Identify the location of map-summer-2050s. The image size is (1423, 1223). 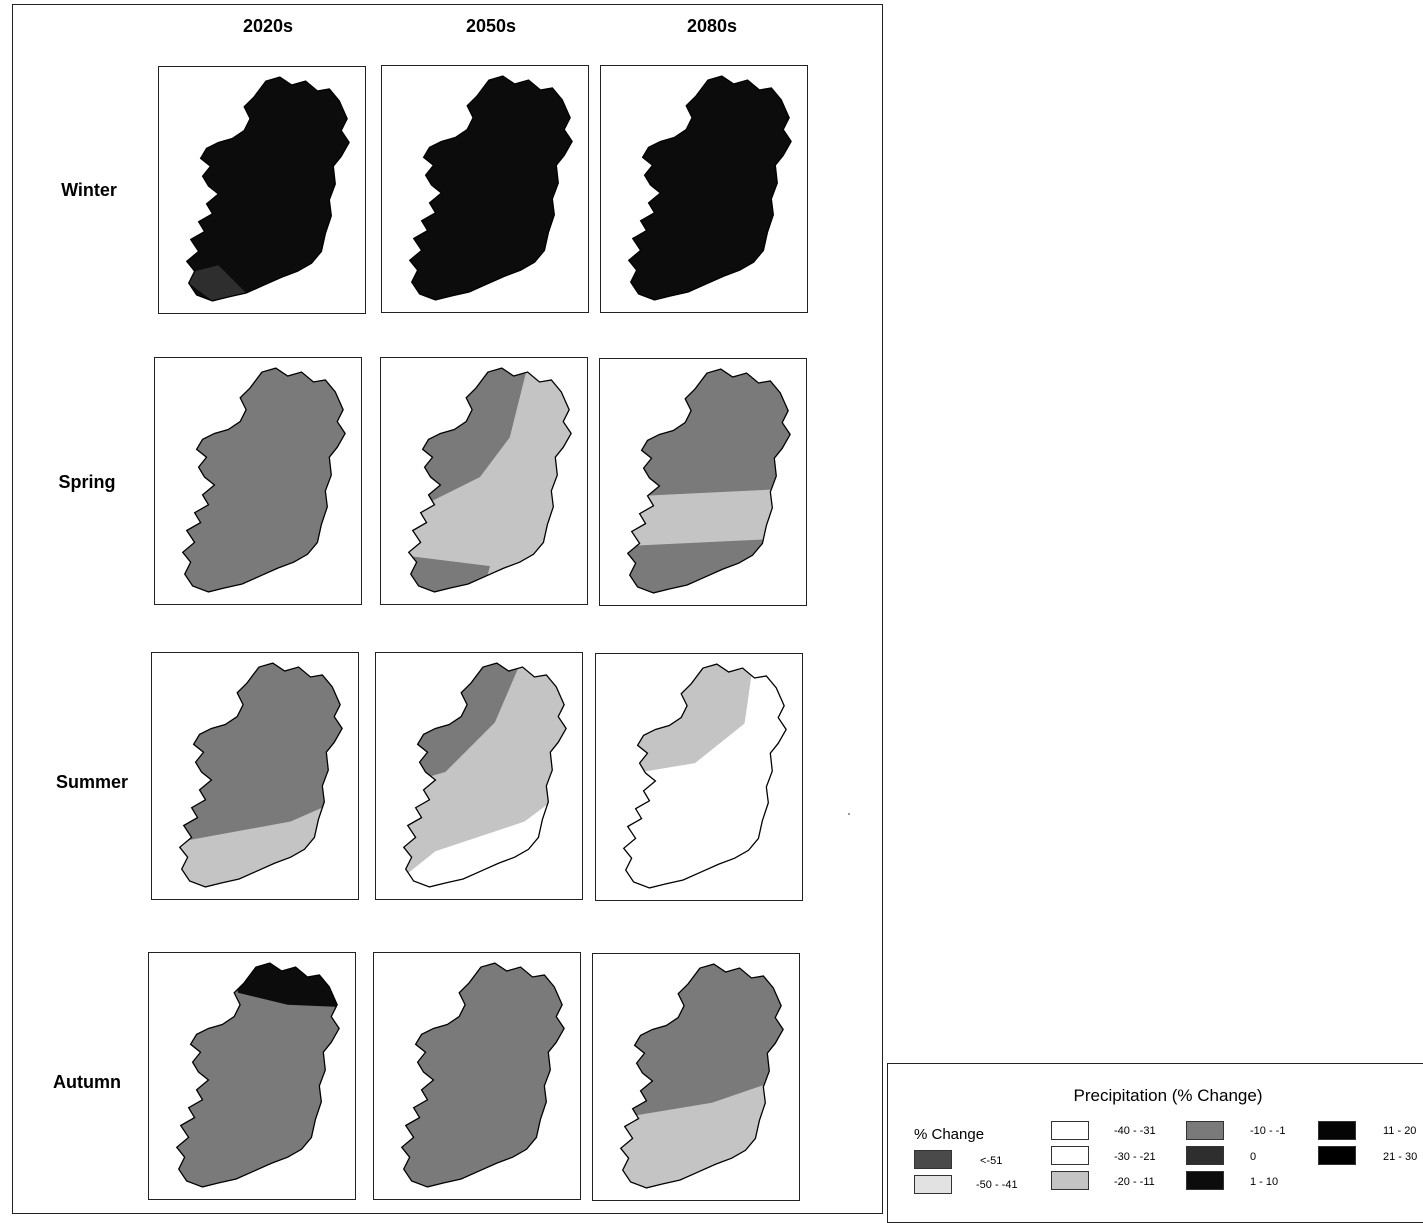
(479, 776).